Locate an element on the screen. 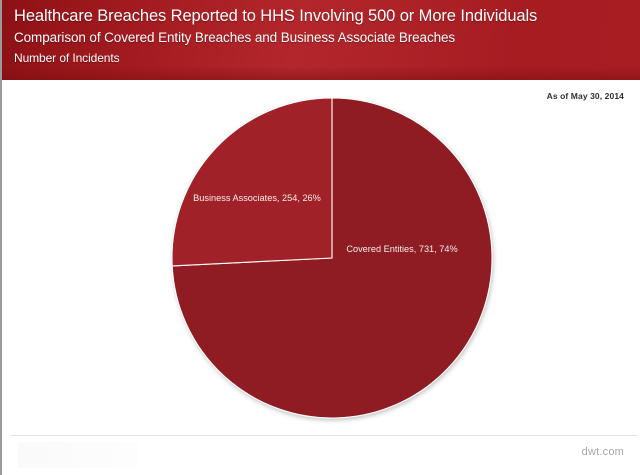  pie-slice-business-associates is located at coordinates (252, 182).